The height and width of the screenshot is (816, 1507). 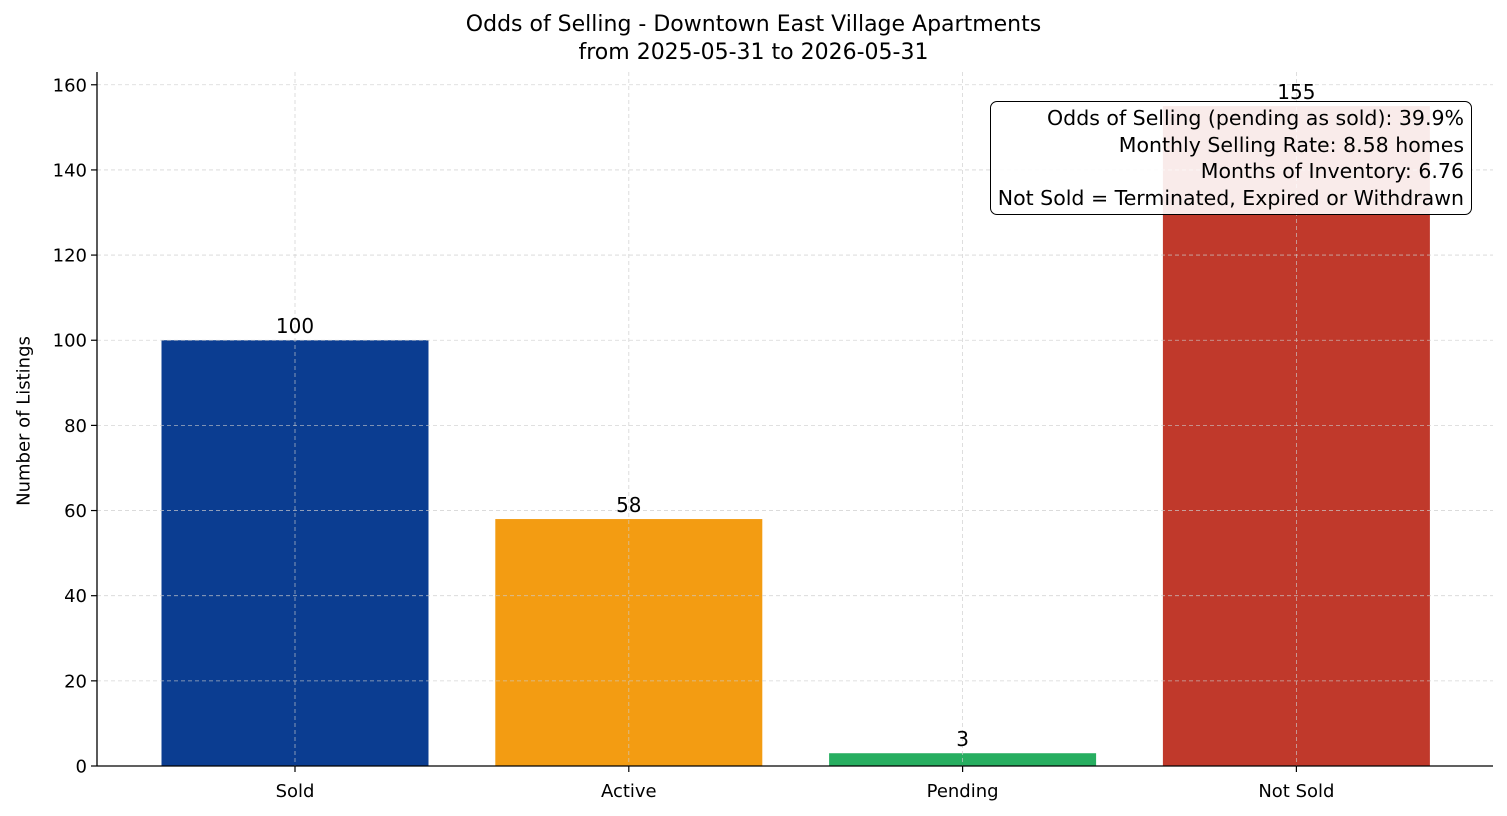 What do you see at coordinates (295, 791) in the screenshot?
I see `x-tick-label: Sold` at bounding box center [295, 791].